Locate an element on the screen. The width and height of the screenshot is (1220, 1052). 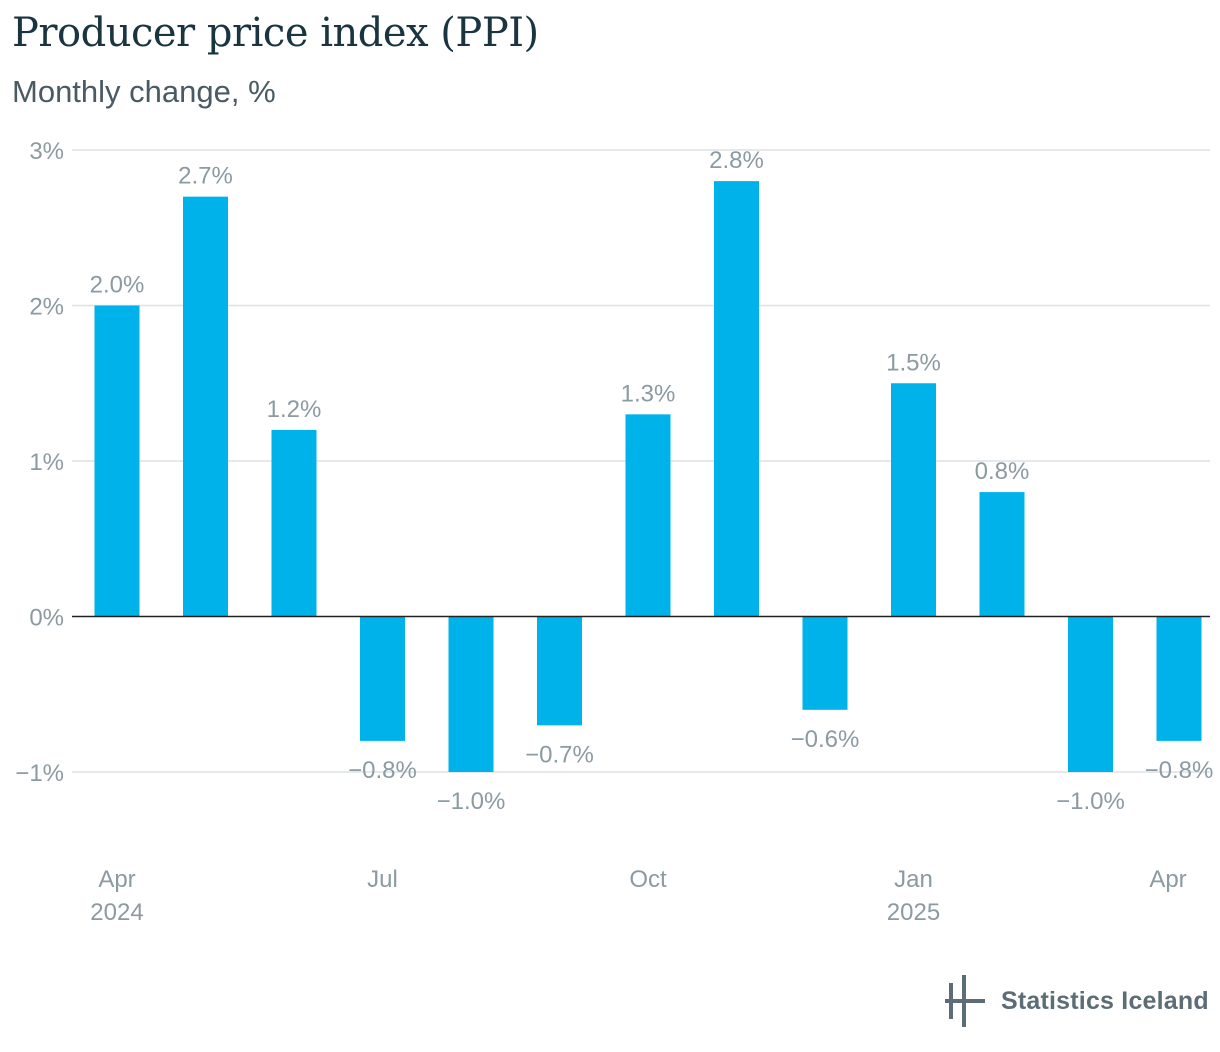
y-tick-label: 0% is located at coordinates (46, 618).